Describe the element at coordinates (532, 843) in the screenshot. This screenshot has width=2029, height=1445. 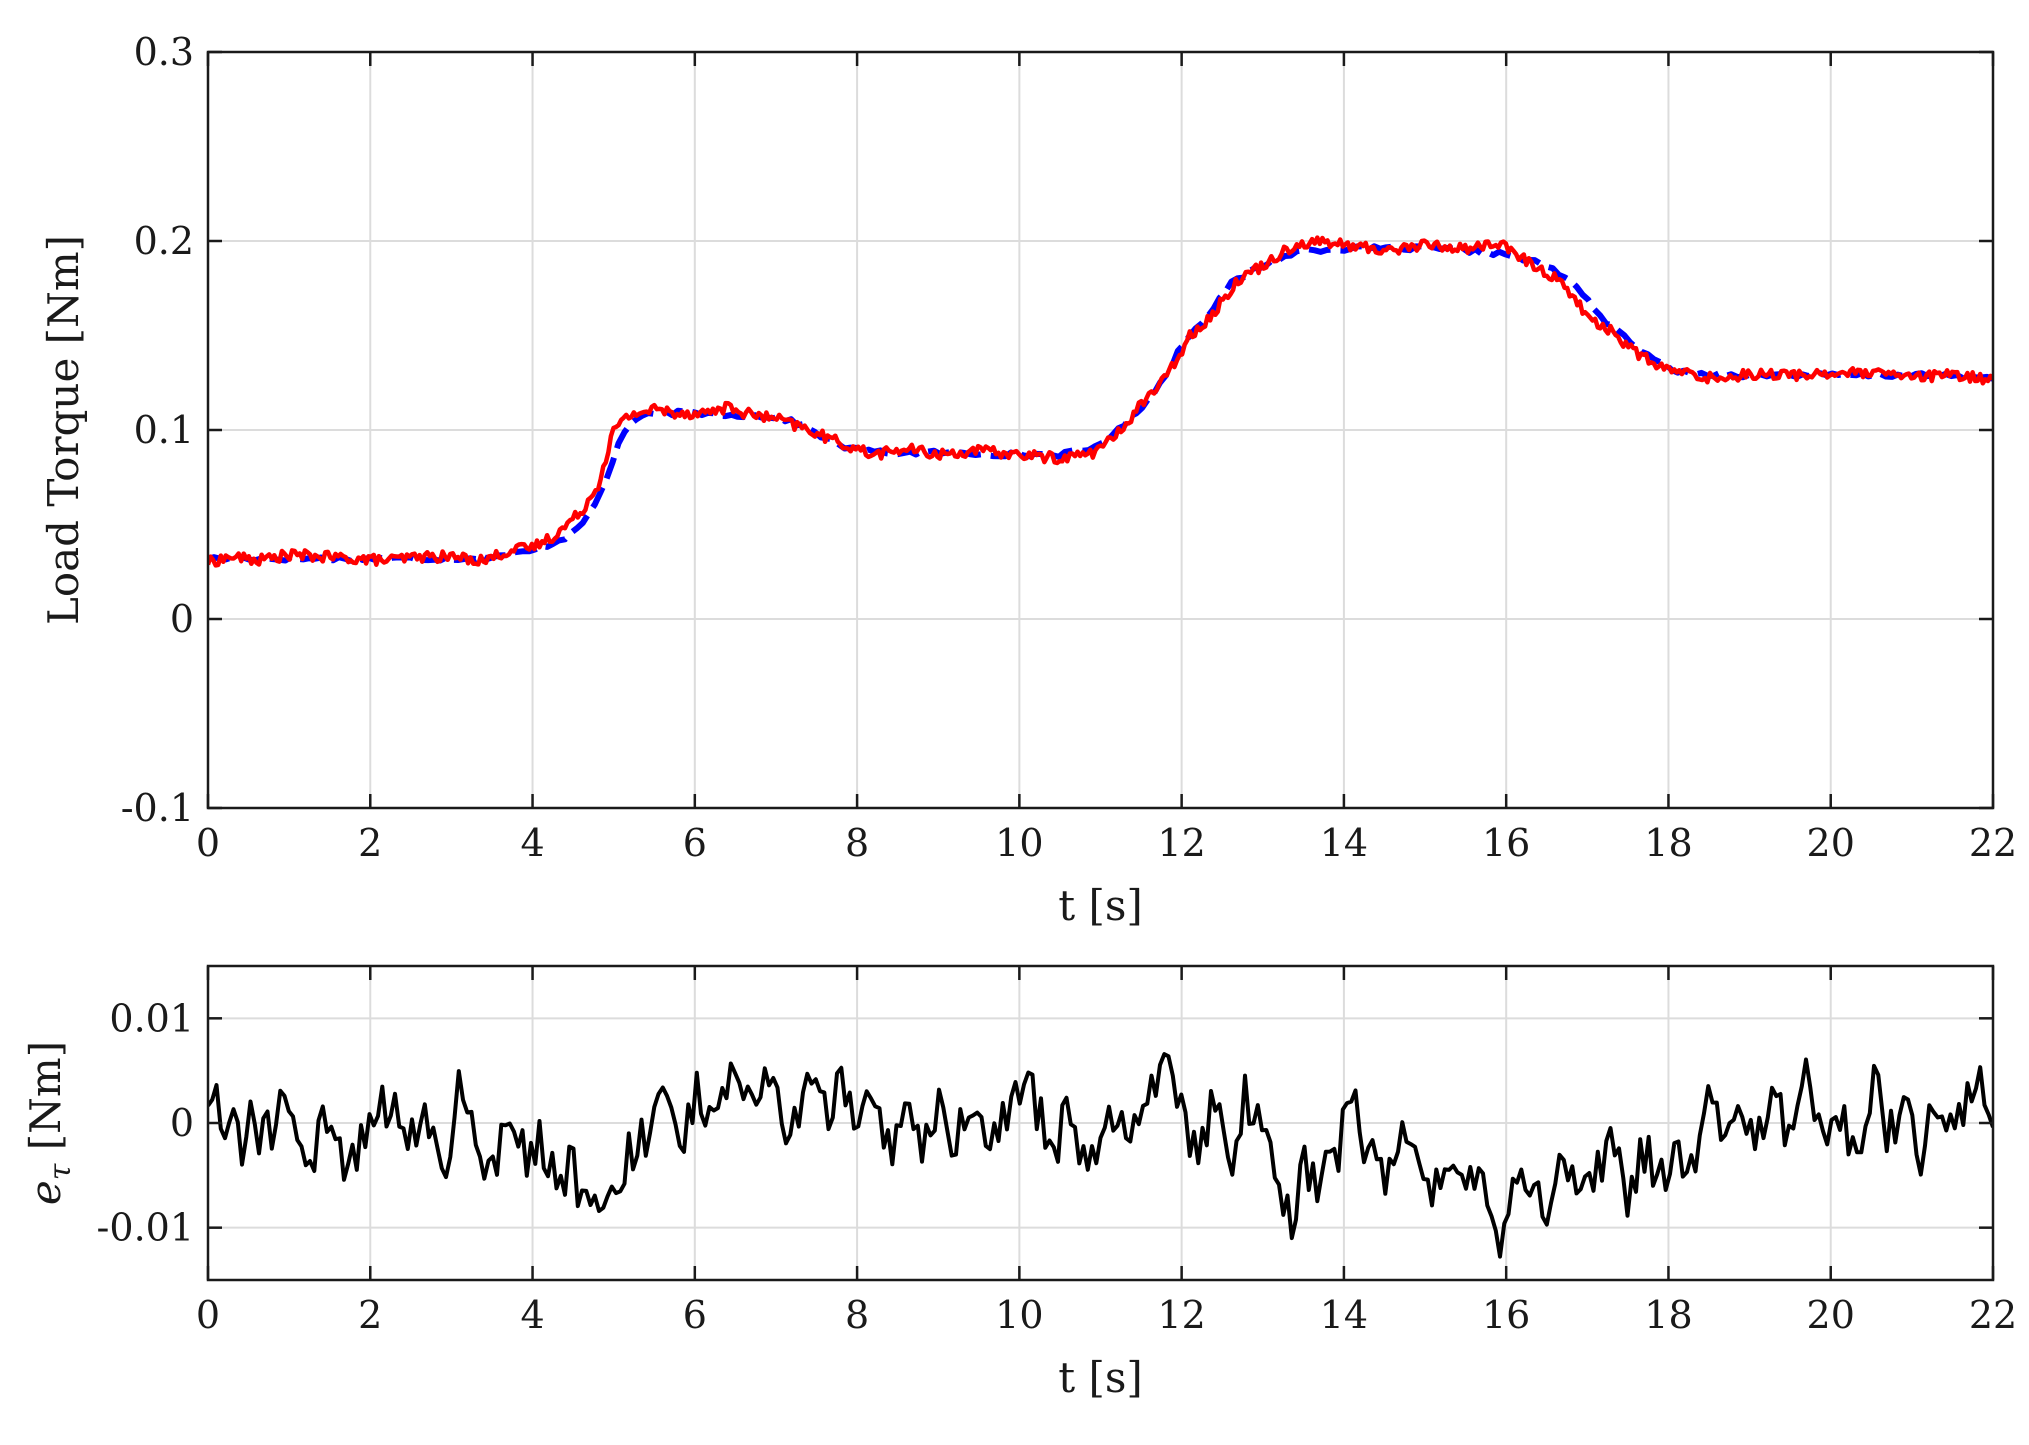
I see `top-x-tick-label: 4` at that location.